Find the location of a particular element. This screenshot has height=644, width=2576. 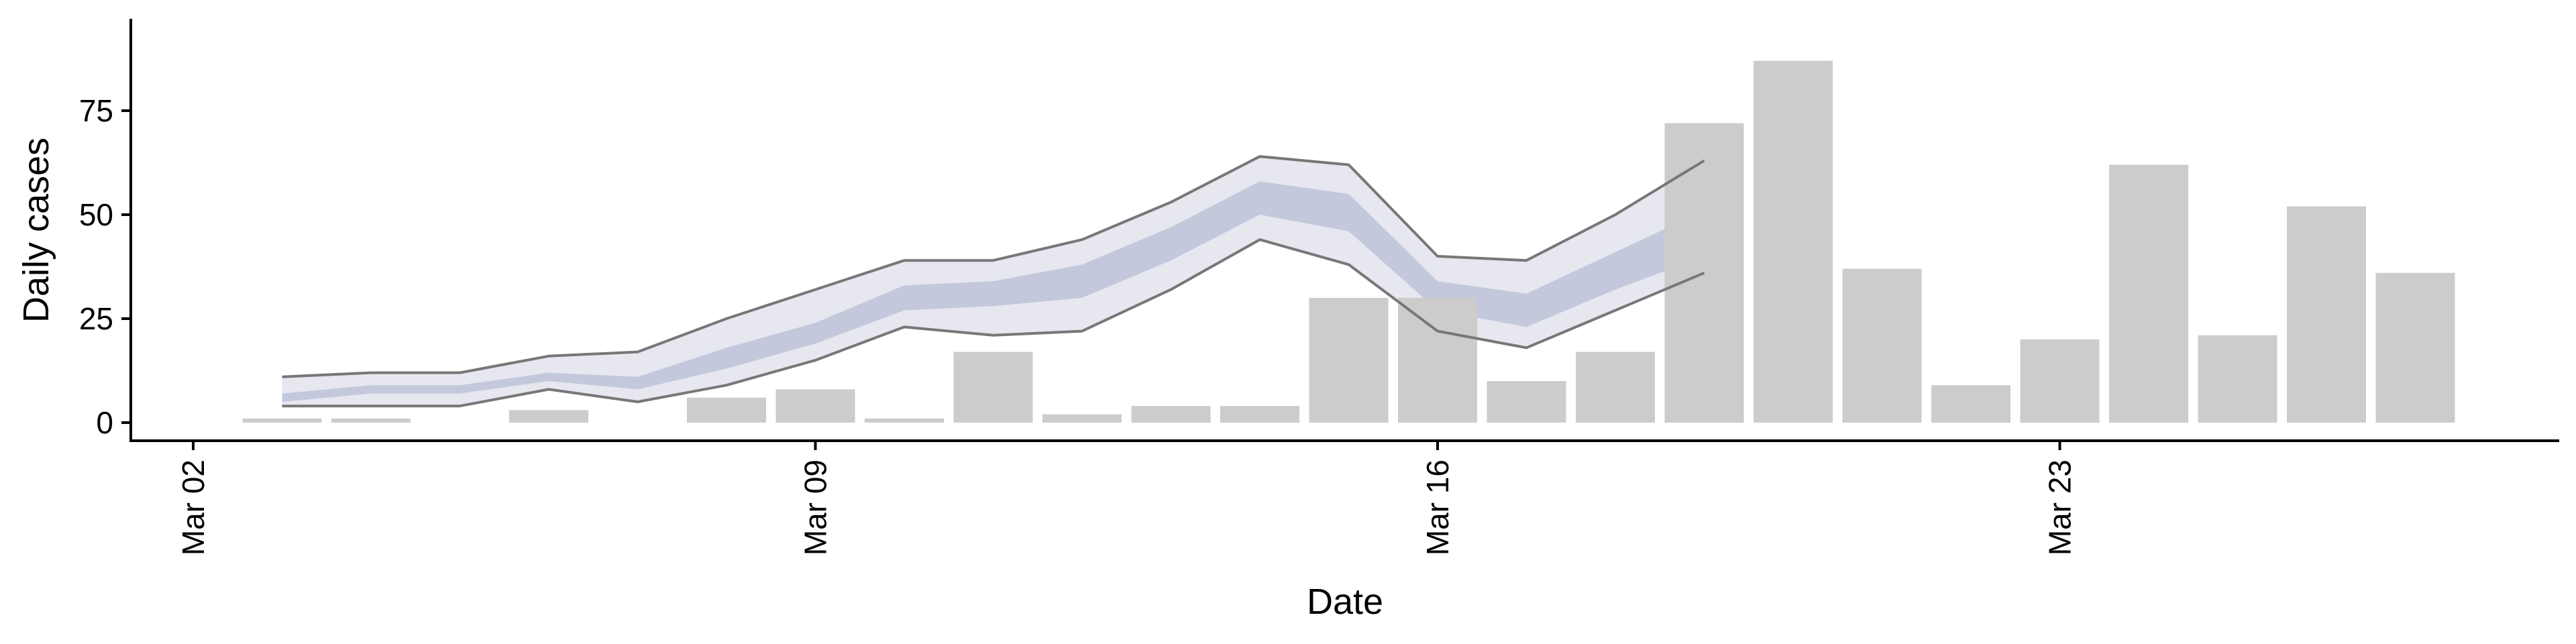

x-tick-label: Mar 16 is located at coordinates (1437, 507).